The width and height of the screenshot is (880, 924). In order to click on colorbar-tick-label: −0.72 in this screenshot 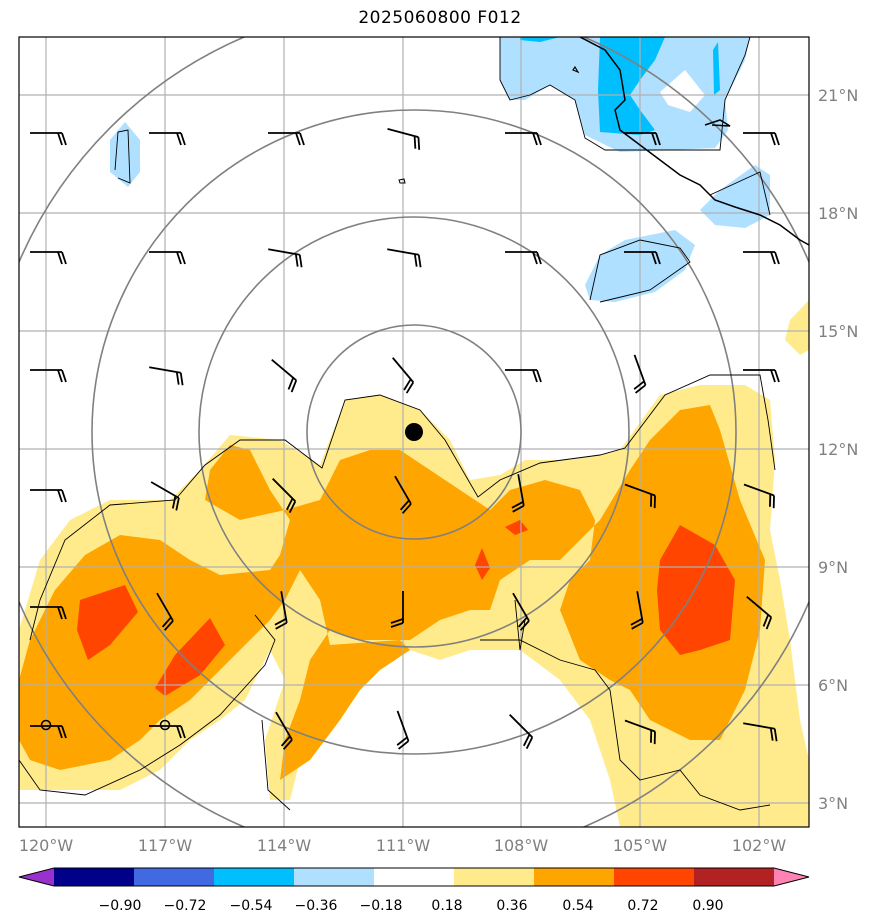, I will do `click(185, 906)`.